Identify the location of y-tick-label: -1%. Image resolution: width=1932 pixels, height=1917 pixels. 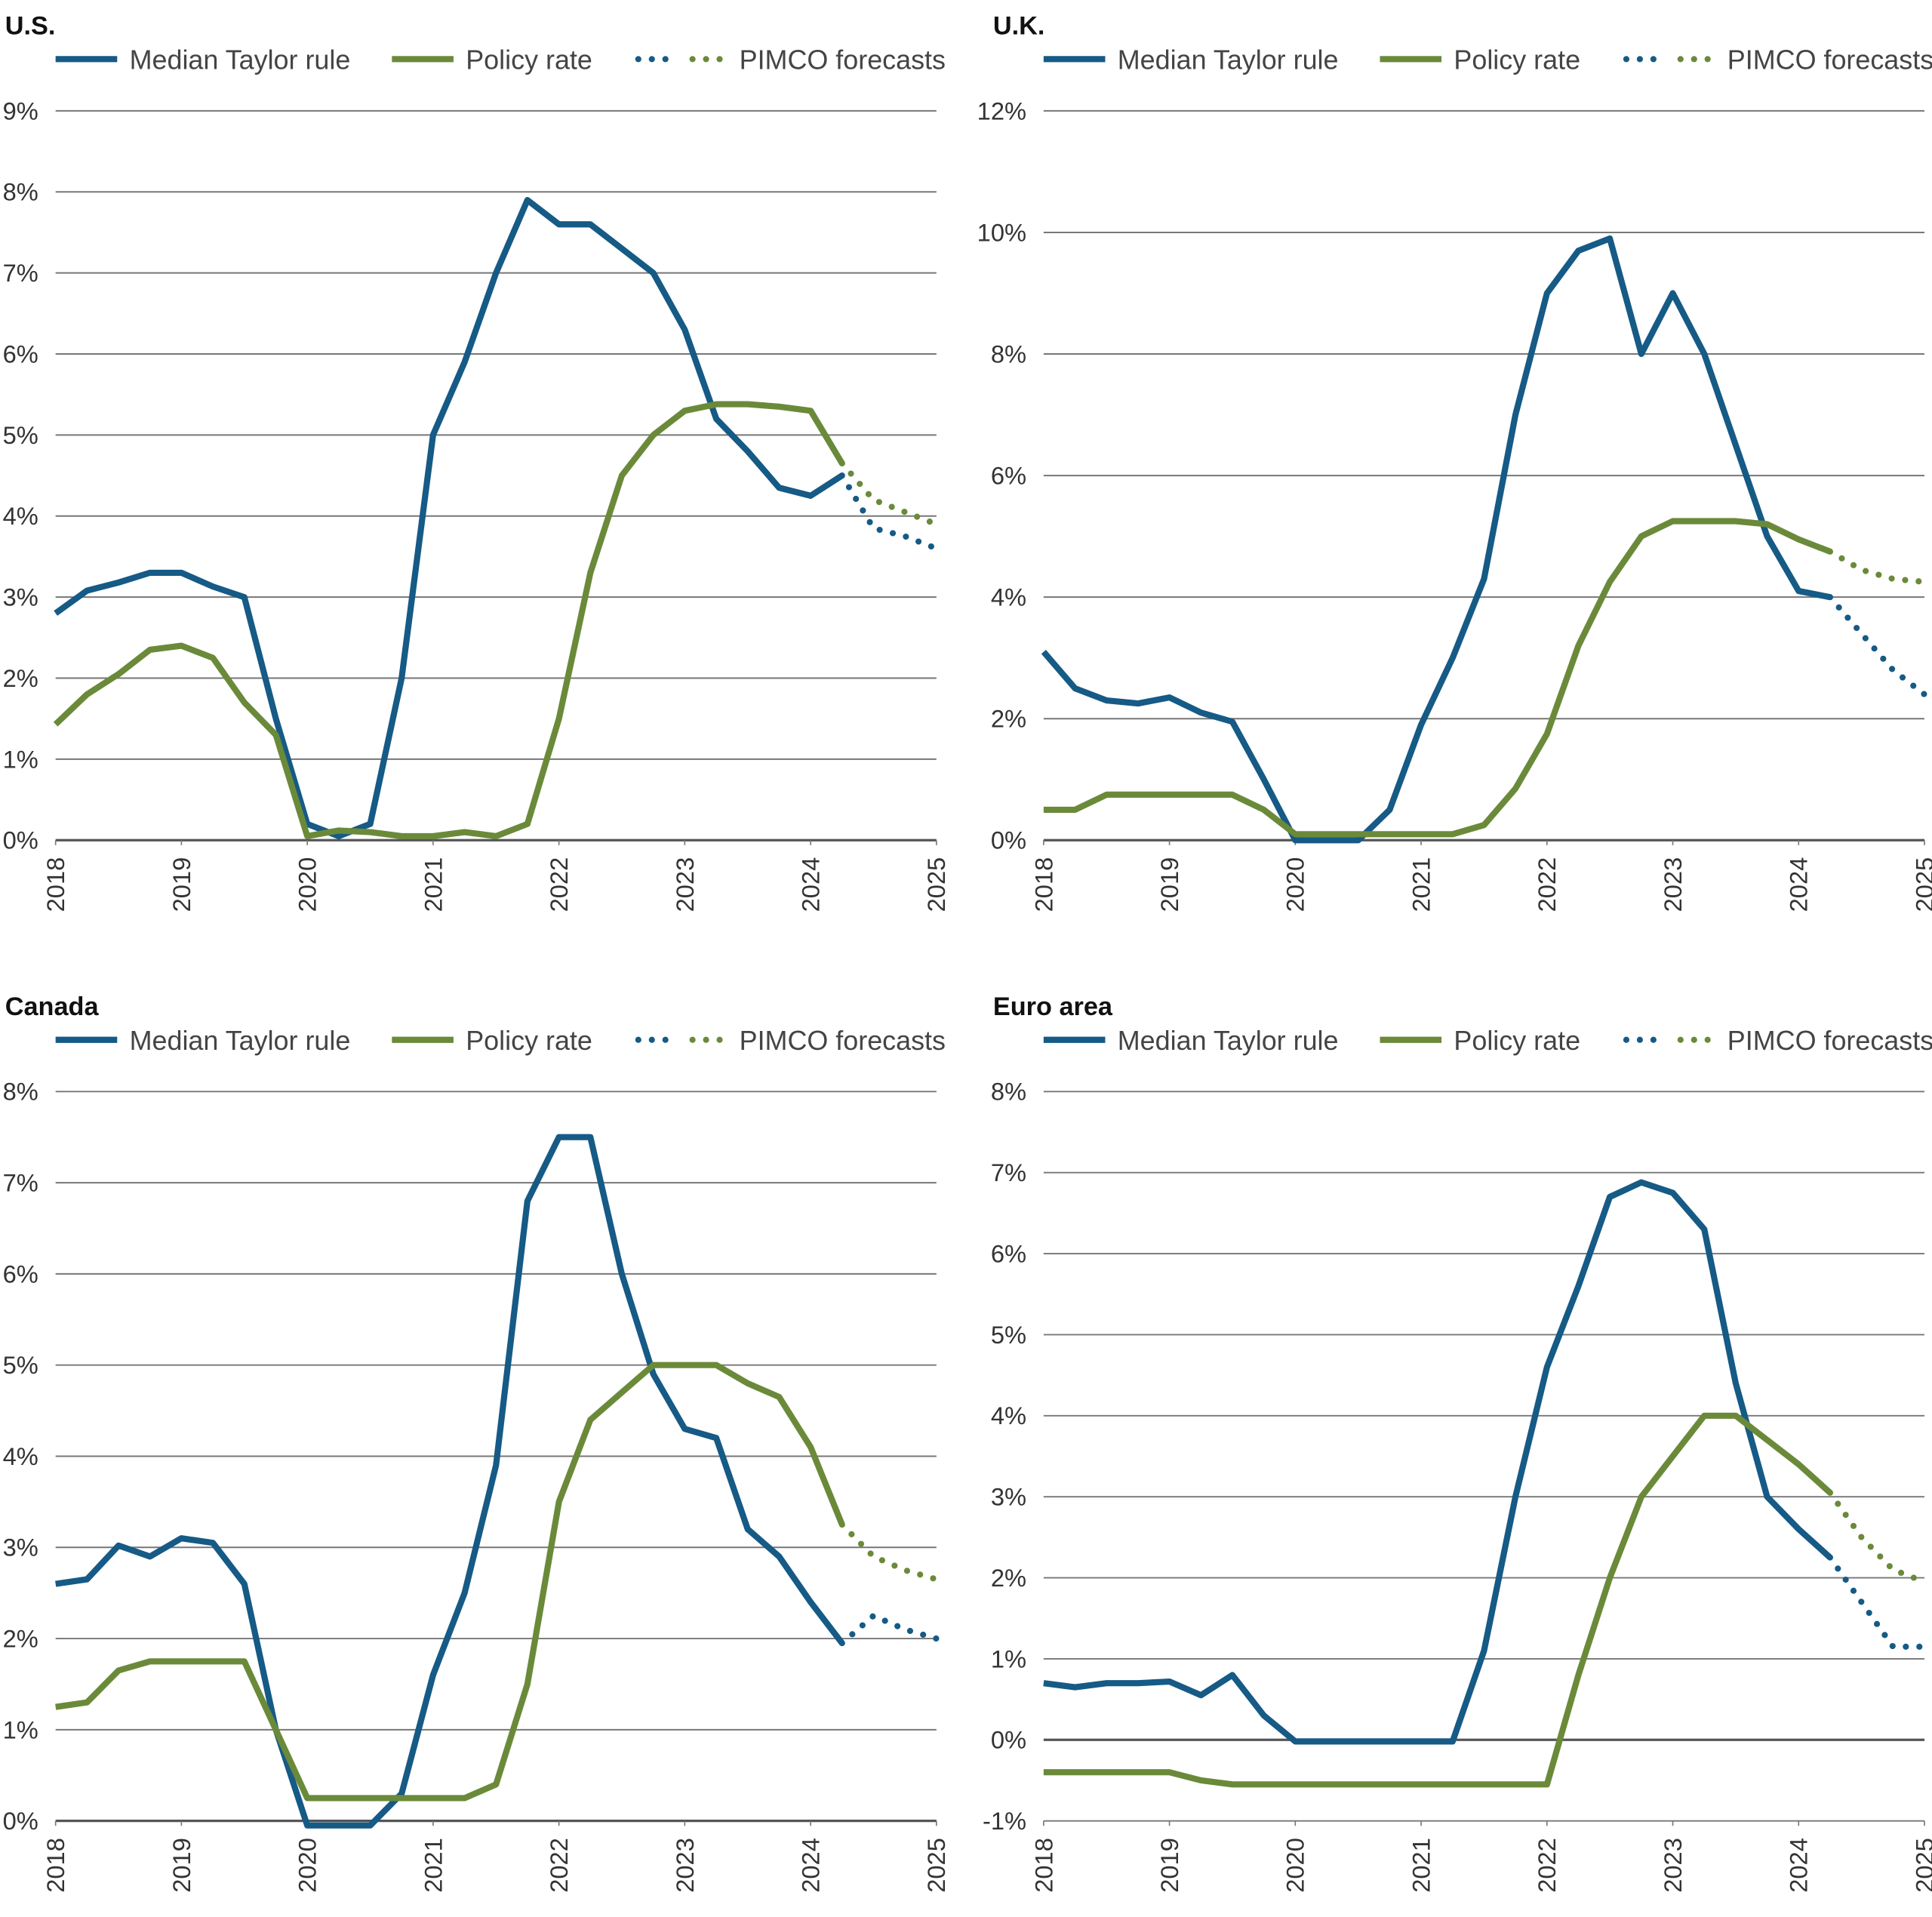
(1004, 1821).